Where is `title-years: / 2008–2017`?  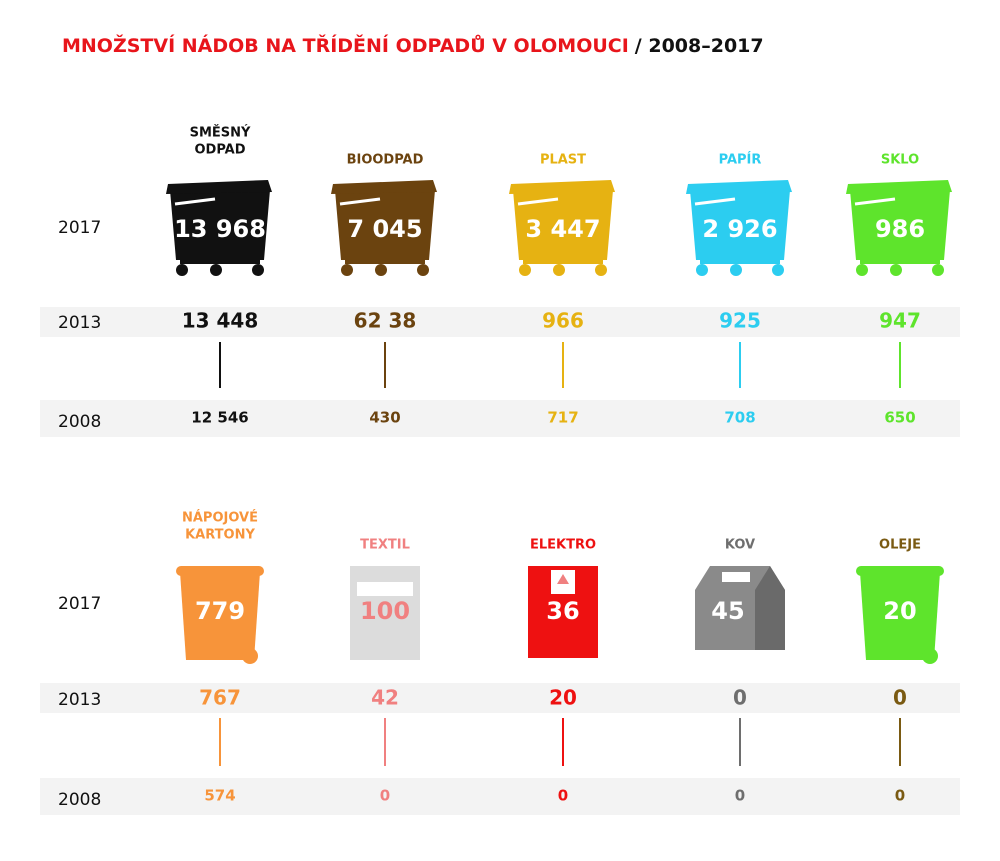
title-years: / 2008–2017 is located at coordinates (699, 46).